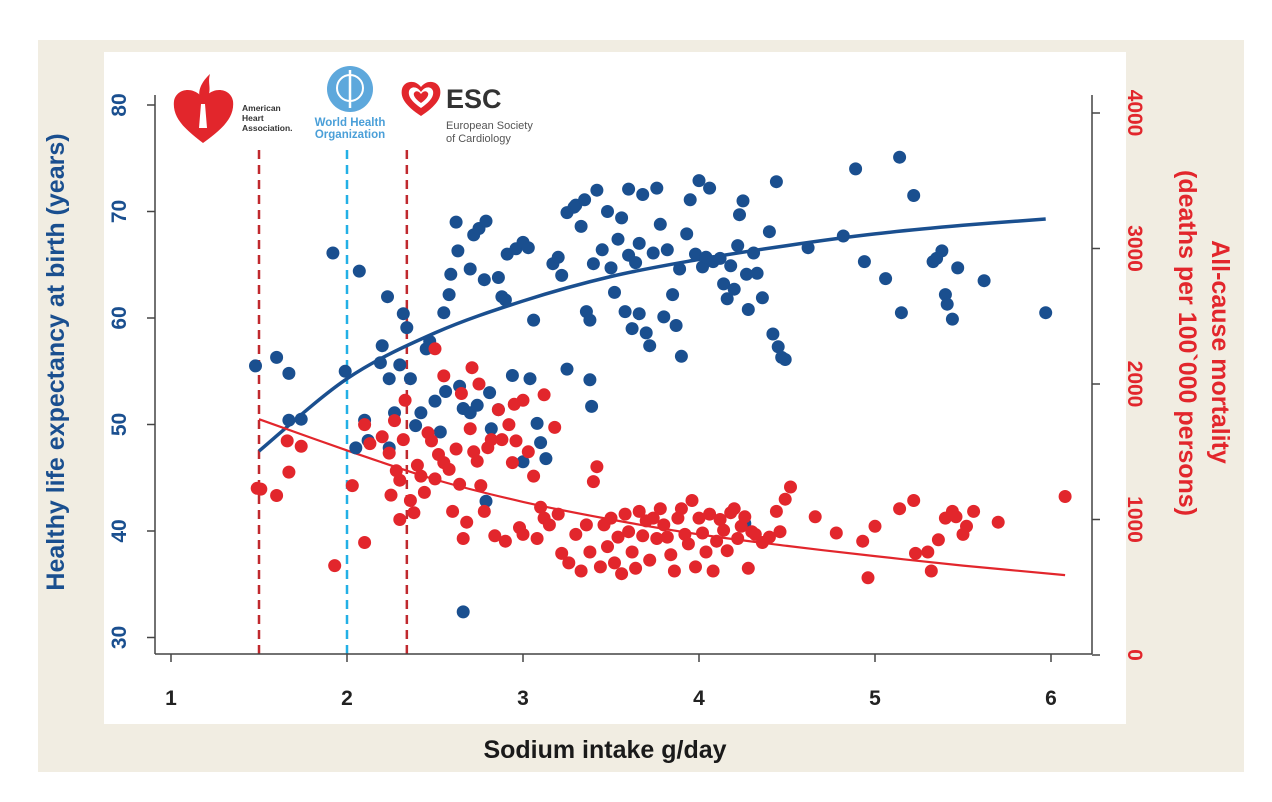 The width and height of the screenshot is (1272, 802). I want to click on right-tick-label: 0, so click(1134, 655).